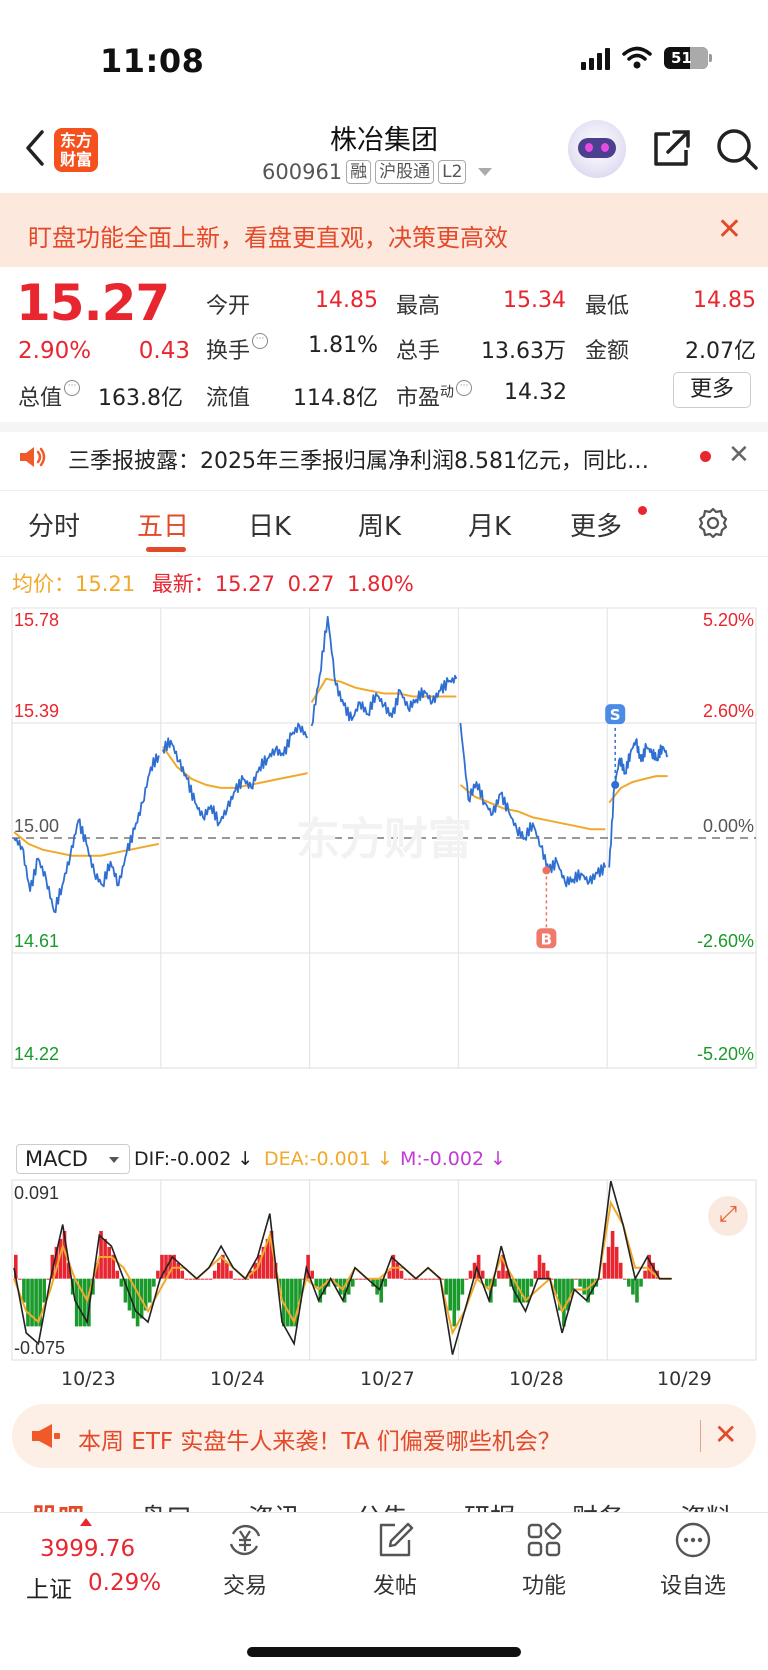  Describe the element at coordinates (536, 1379) in the screenshot. I see `date-label: 10/28` at that location.